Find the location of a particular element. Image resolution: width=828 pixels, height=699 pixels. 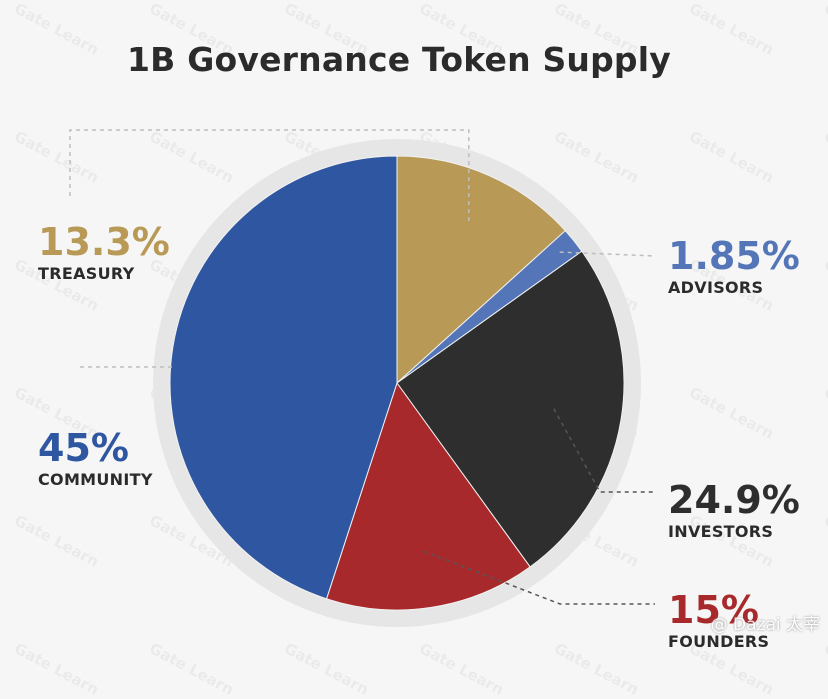

leader-line-investors is located at coordinates (604, 450).